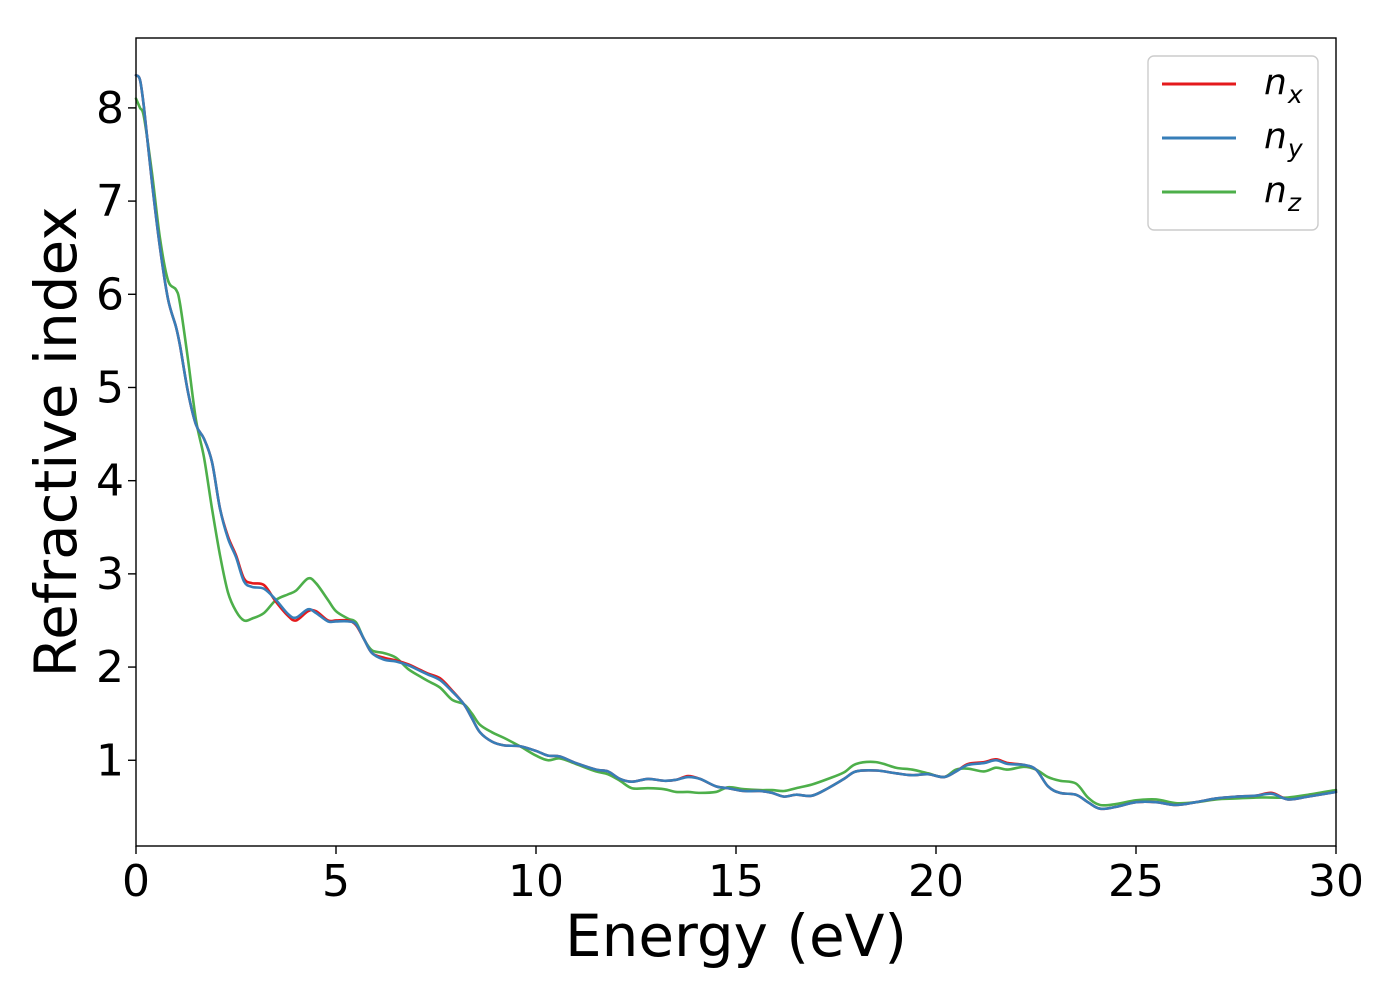 Image resolution: width=1400 pixels, height=1000 pixels. I want to click on y-tick-label: 8, so click(110, 108).